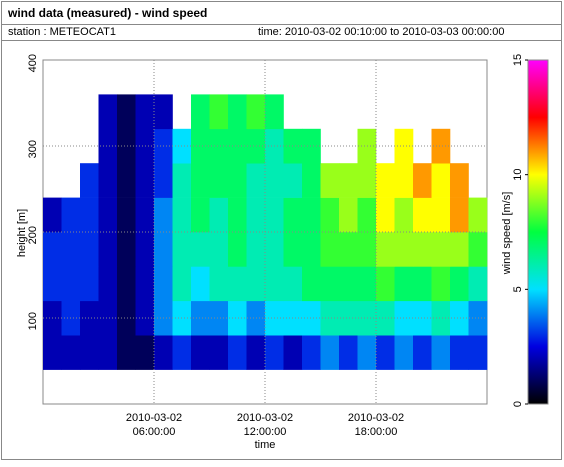  I want to click on y-tick-label: 400, so click(33, 63).